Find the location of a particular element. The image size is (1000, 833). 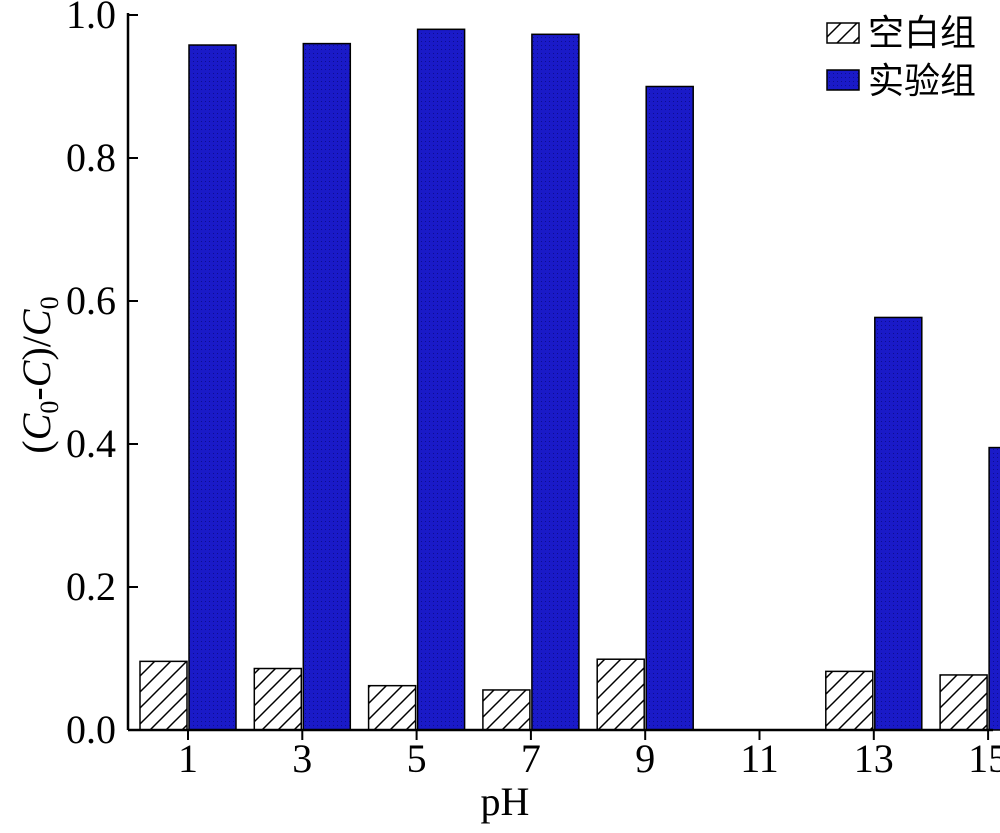

y-tick-label: 0.2 is located at coordinates (91, 586).